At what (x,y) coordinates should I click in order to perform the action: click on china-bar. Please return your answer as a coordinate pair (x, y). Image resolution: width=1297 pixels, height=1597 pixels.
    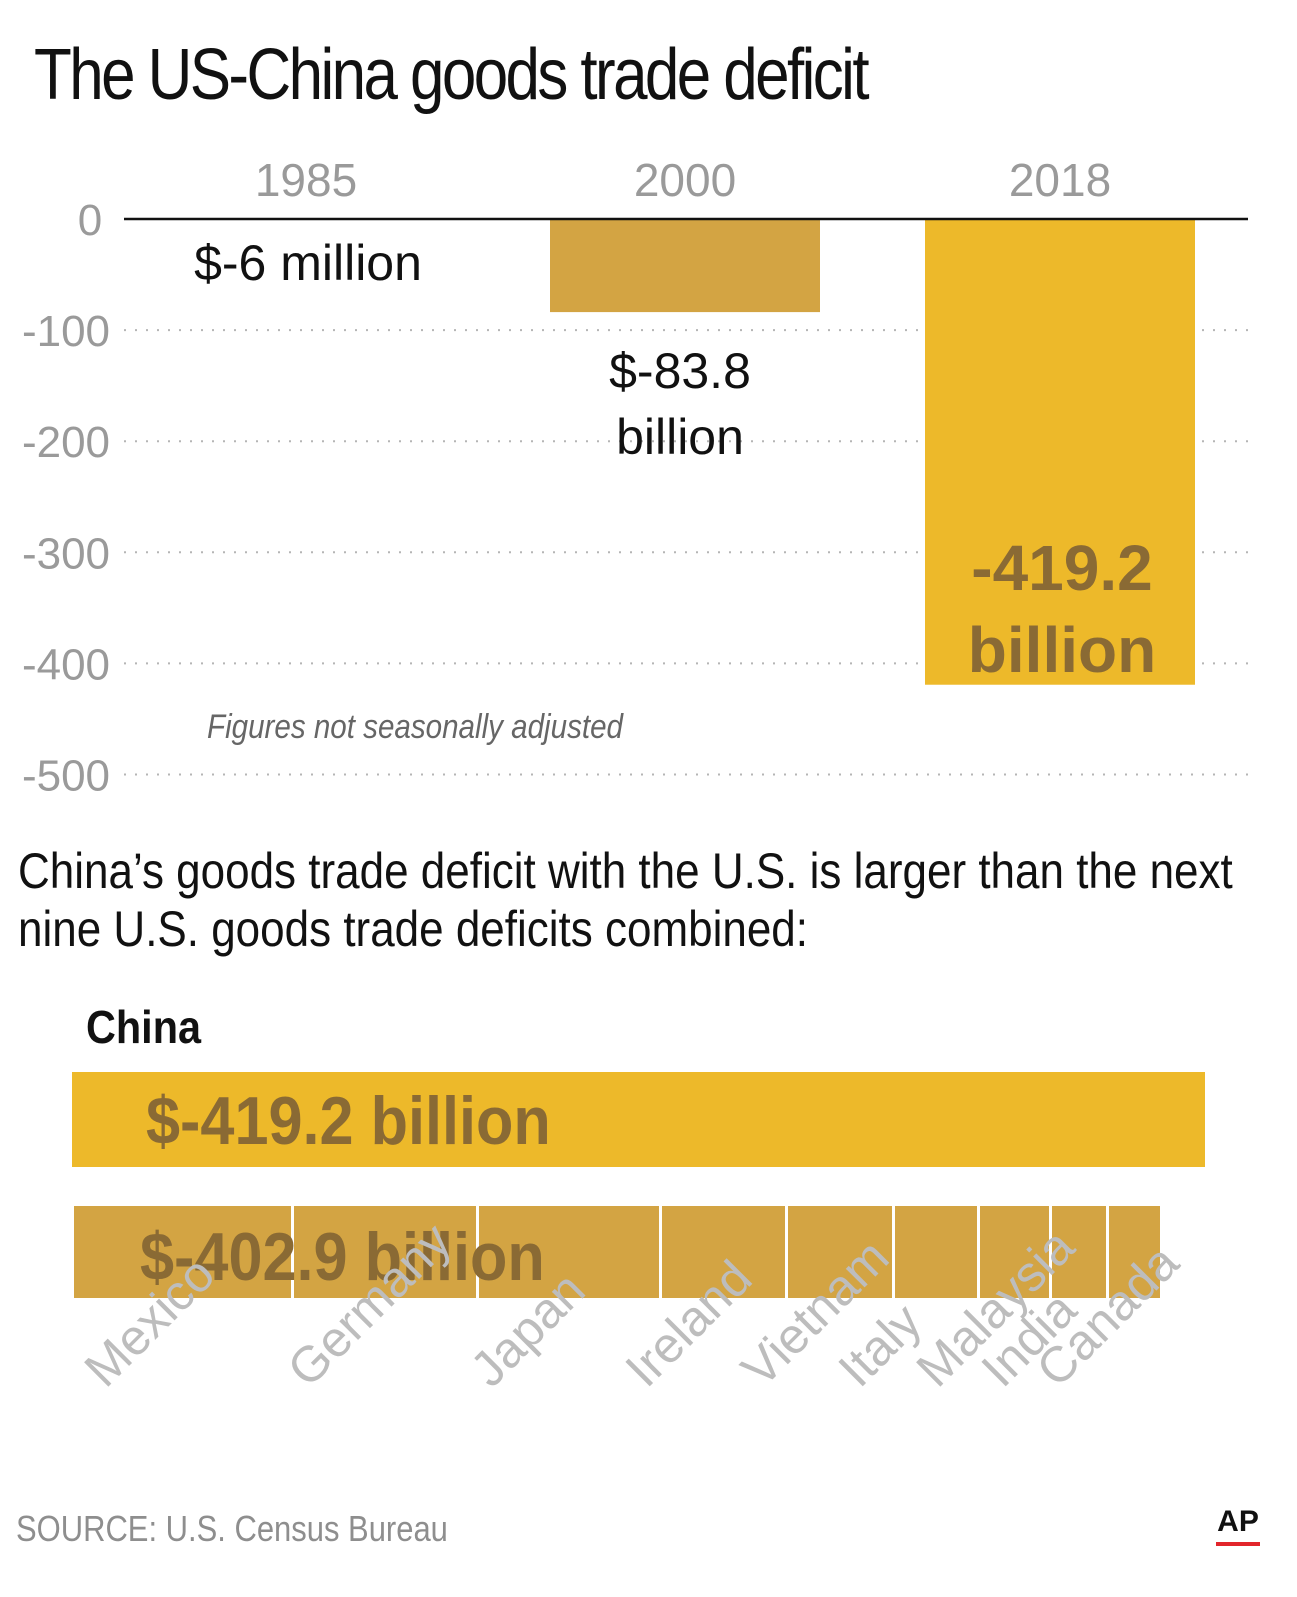
    Looking at the image, I should click on (638, 1119).